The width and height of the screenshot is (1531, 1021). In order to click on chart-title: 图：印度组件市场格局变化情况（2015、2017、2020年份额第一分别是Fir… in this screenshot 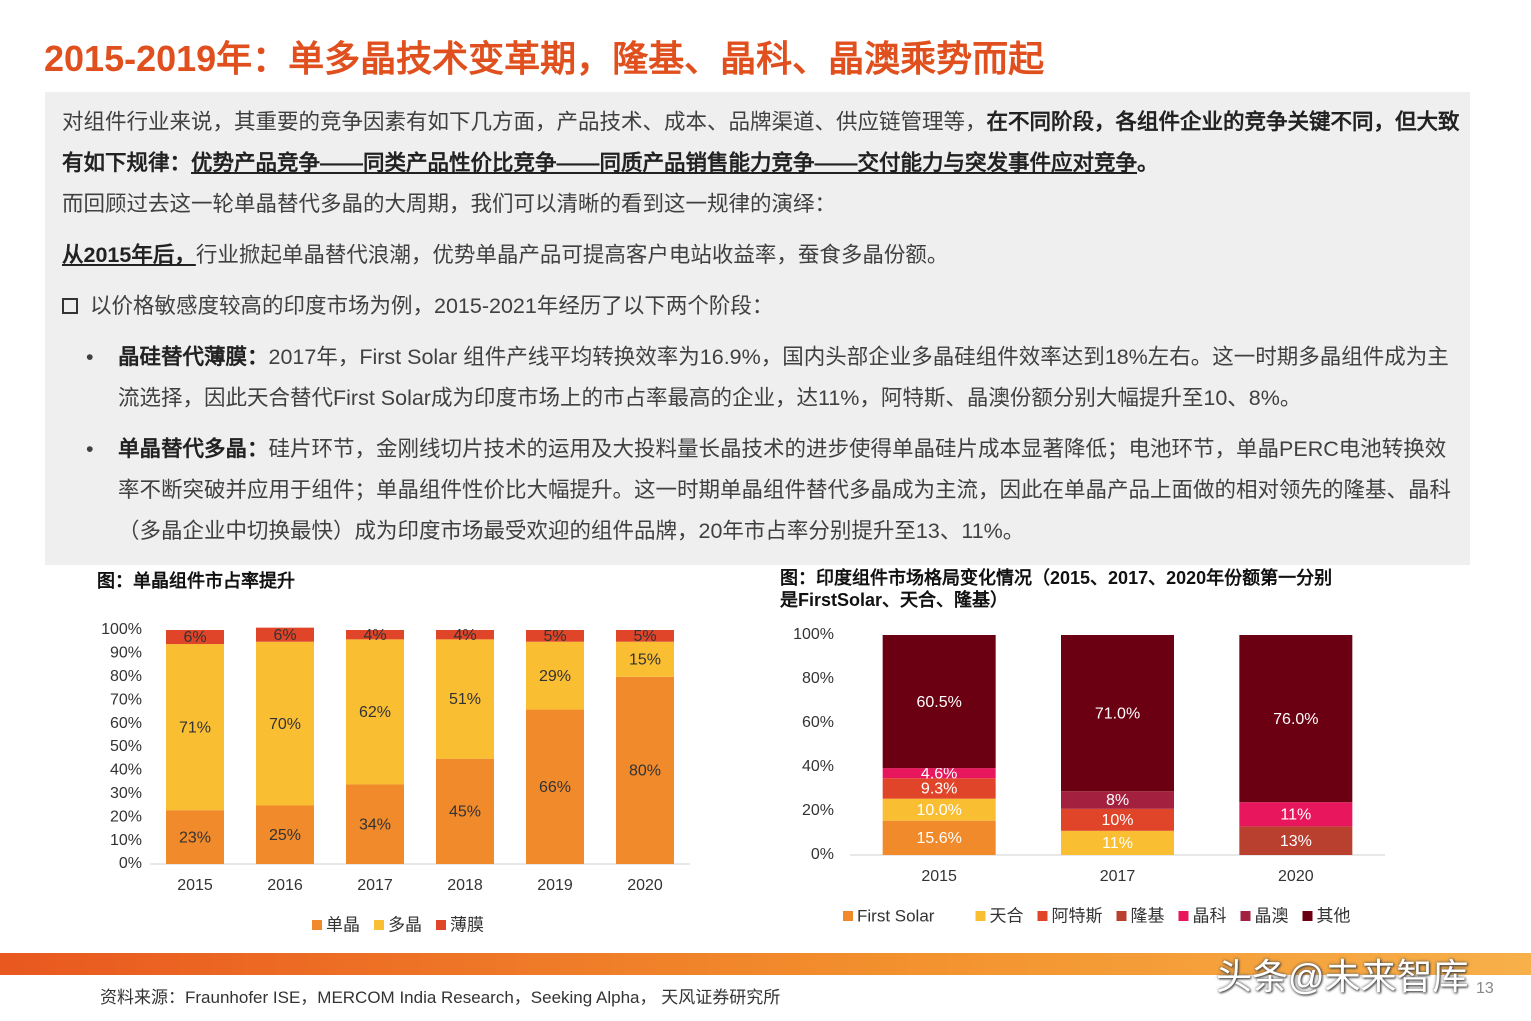, I will do `click(1055, 588)`.